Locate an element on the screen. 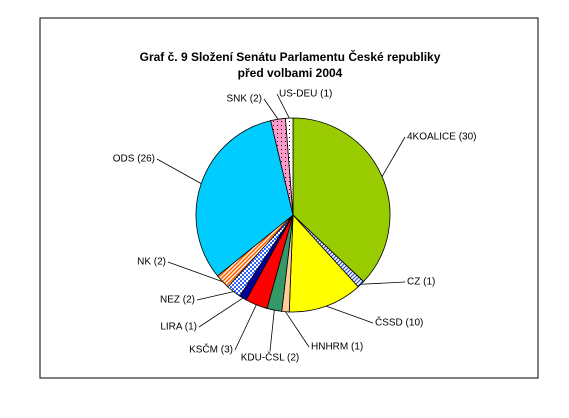  data-label: NEZ (2) is located at coordinates (177, 300).